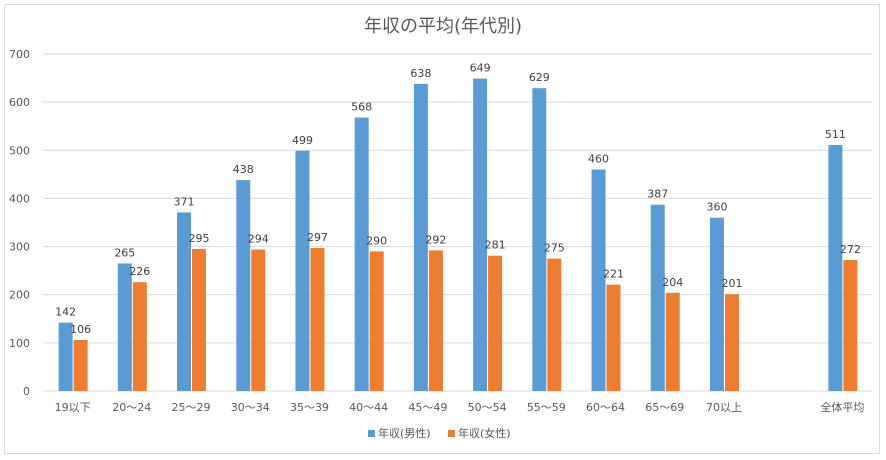  Describe the element at coordinates (672, 282) in the screenshot. I see `data-label: 204` at that location.